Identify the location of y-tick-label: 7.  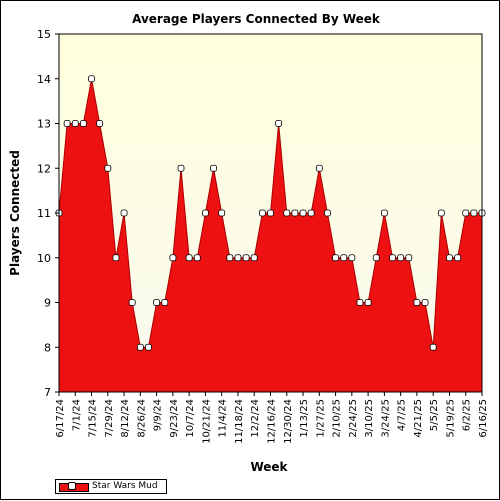
(47, 392).